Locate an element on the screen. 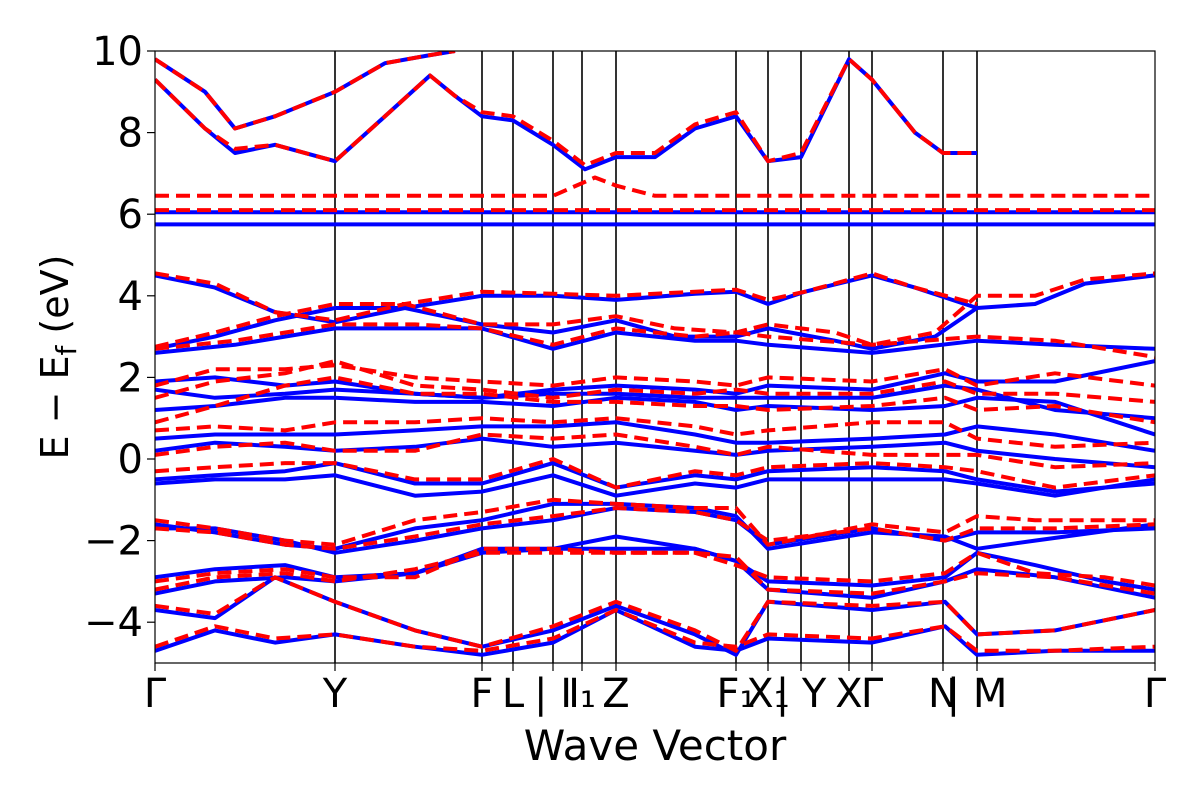 This screenshot has height=800, width=1200. x-tick-label: F₁ is located at coordinates (735, 694).